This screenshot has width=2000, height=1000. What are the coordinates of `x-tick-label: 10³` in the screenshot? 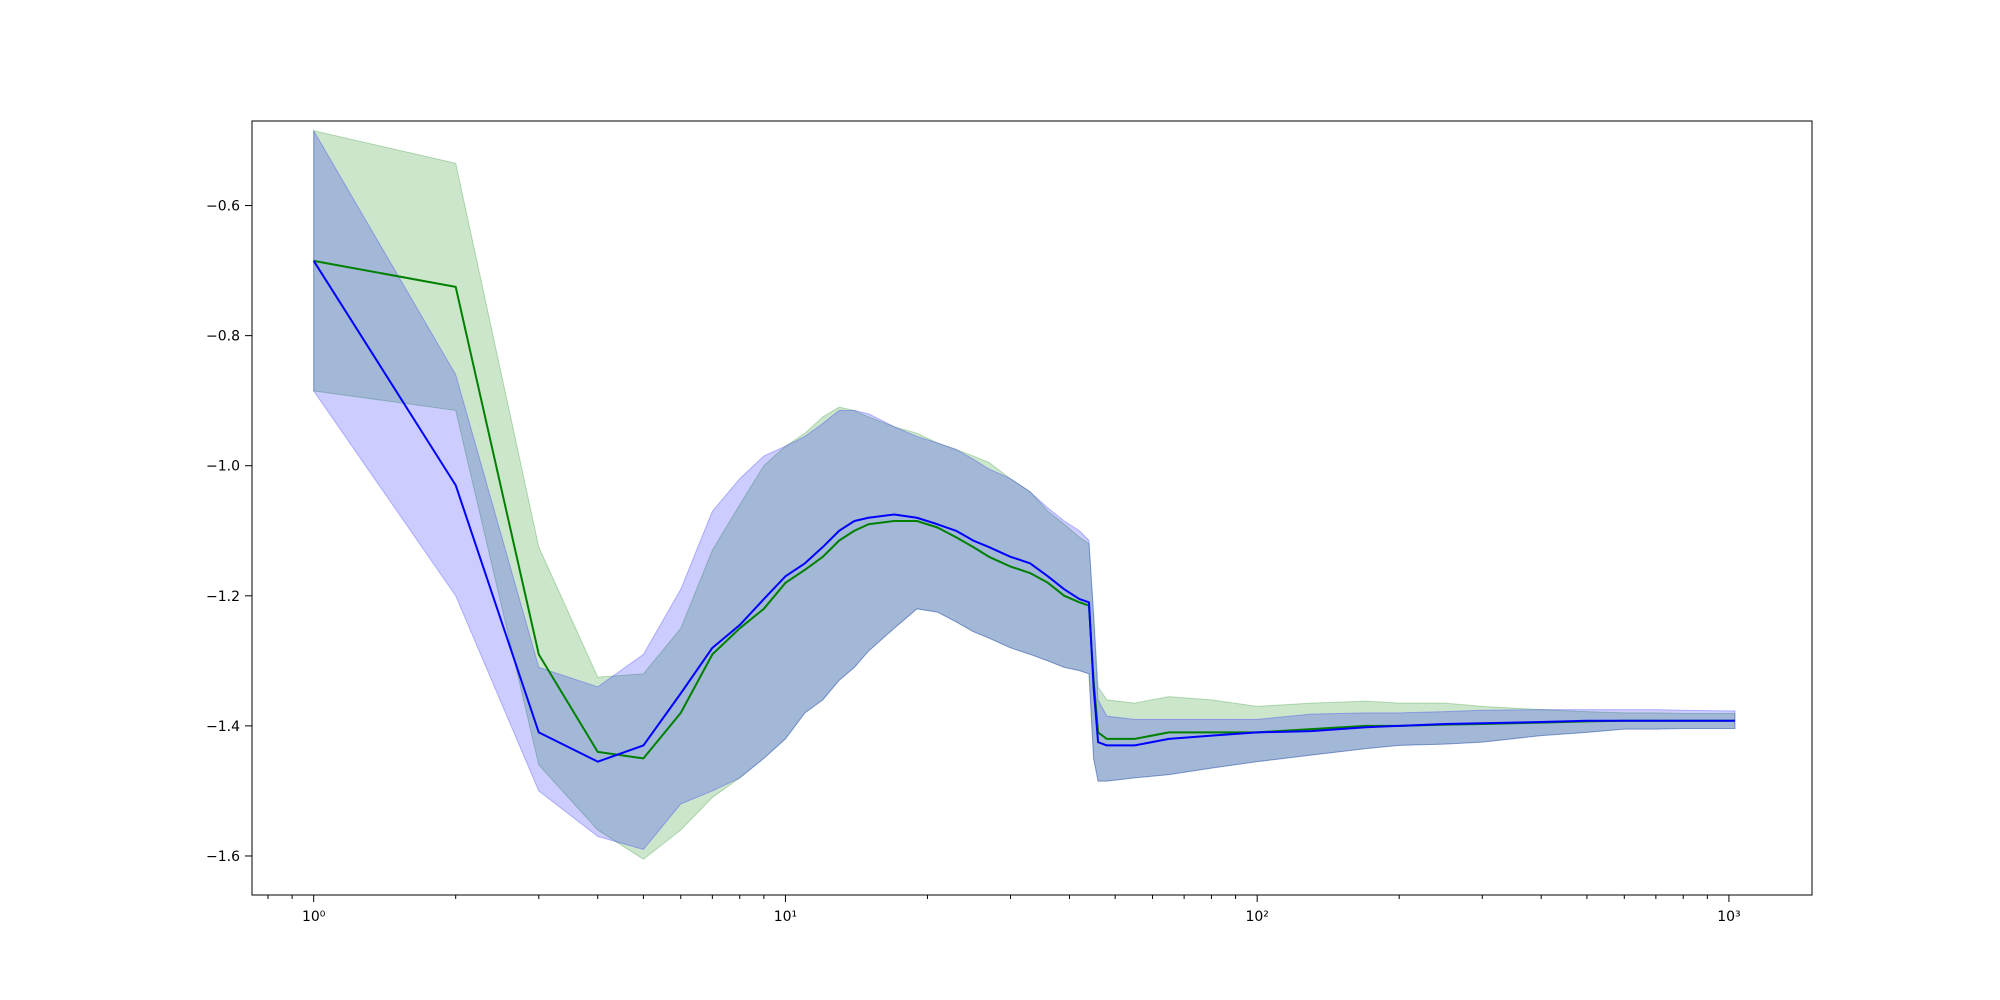 It's located at (1728, 917).